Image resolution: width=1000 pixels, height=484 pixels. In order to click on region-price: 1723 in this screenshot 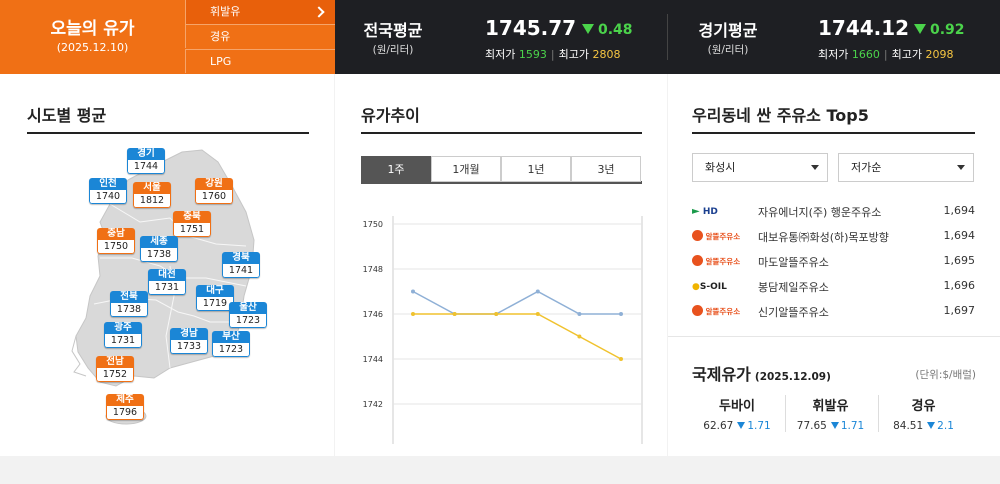, I will do `click(248, 321)`.